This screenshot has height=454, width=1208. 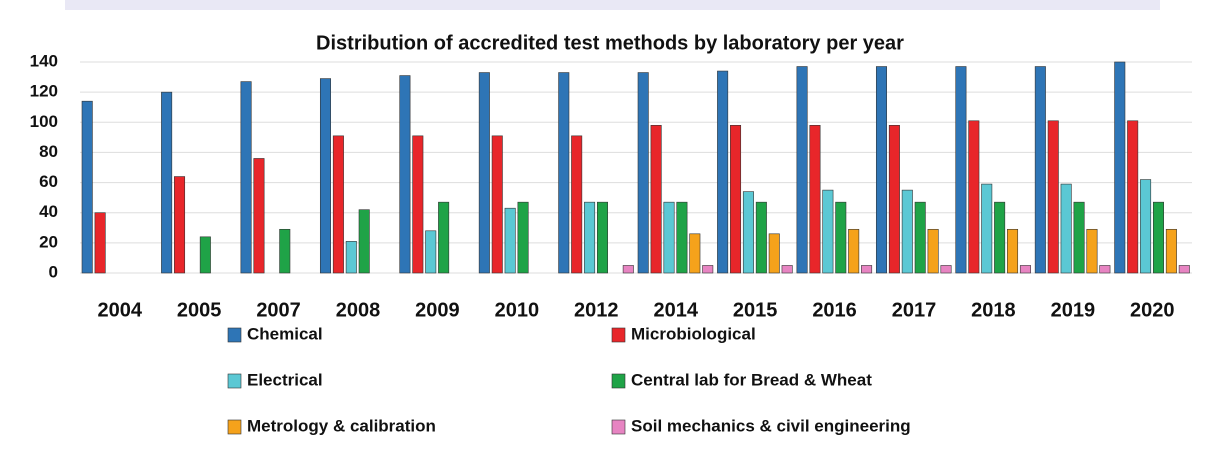 What do you see at coordinates (834, 310) in the screenshot?
I see `x-tick-label: 2016` at bounding box center [834, 310].